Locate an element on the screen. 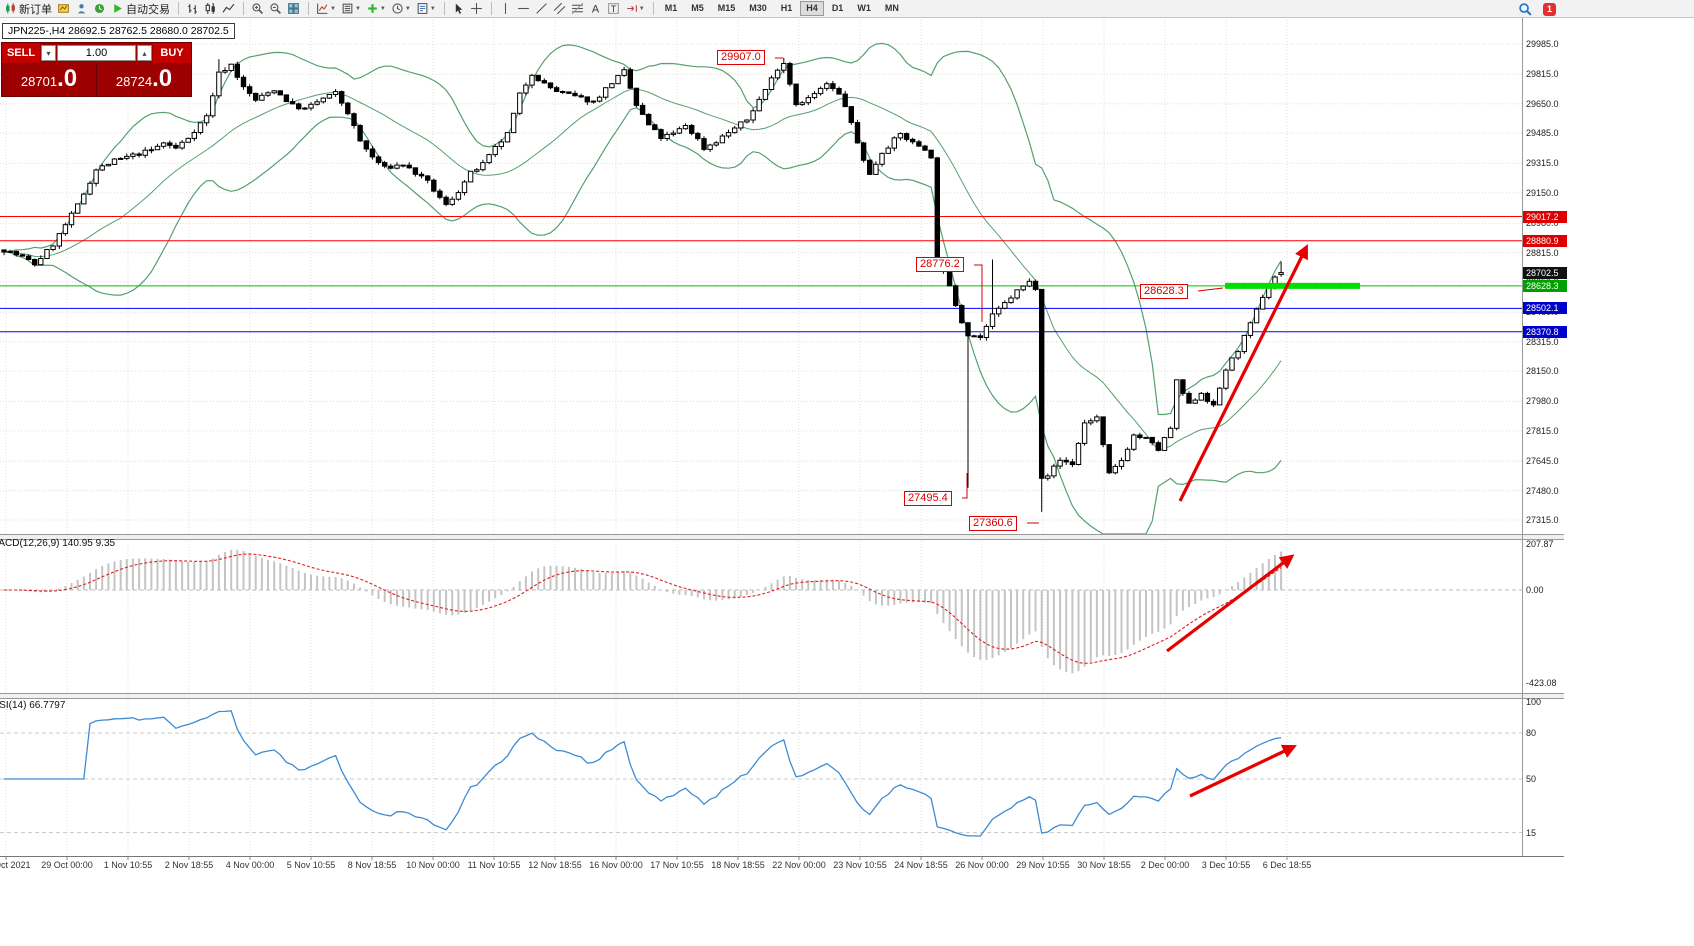  volume-input: 1.00 is located at coordinates (96, 53).